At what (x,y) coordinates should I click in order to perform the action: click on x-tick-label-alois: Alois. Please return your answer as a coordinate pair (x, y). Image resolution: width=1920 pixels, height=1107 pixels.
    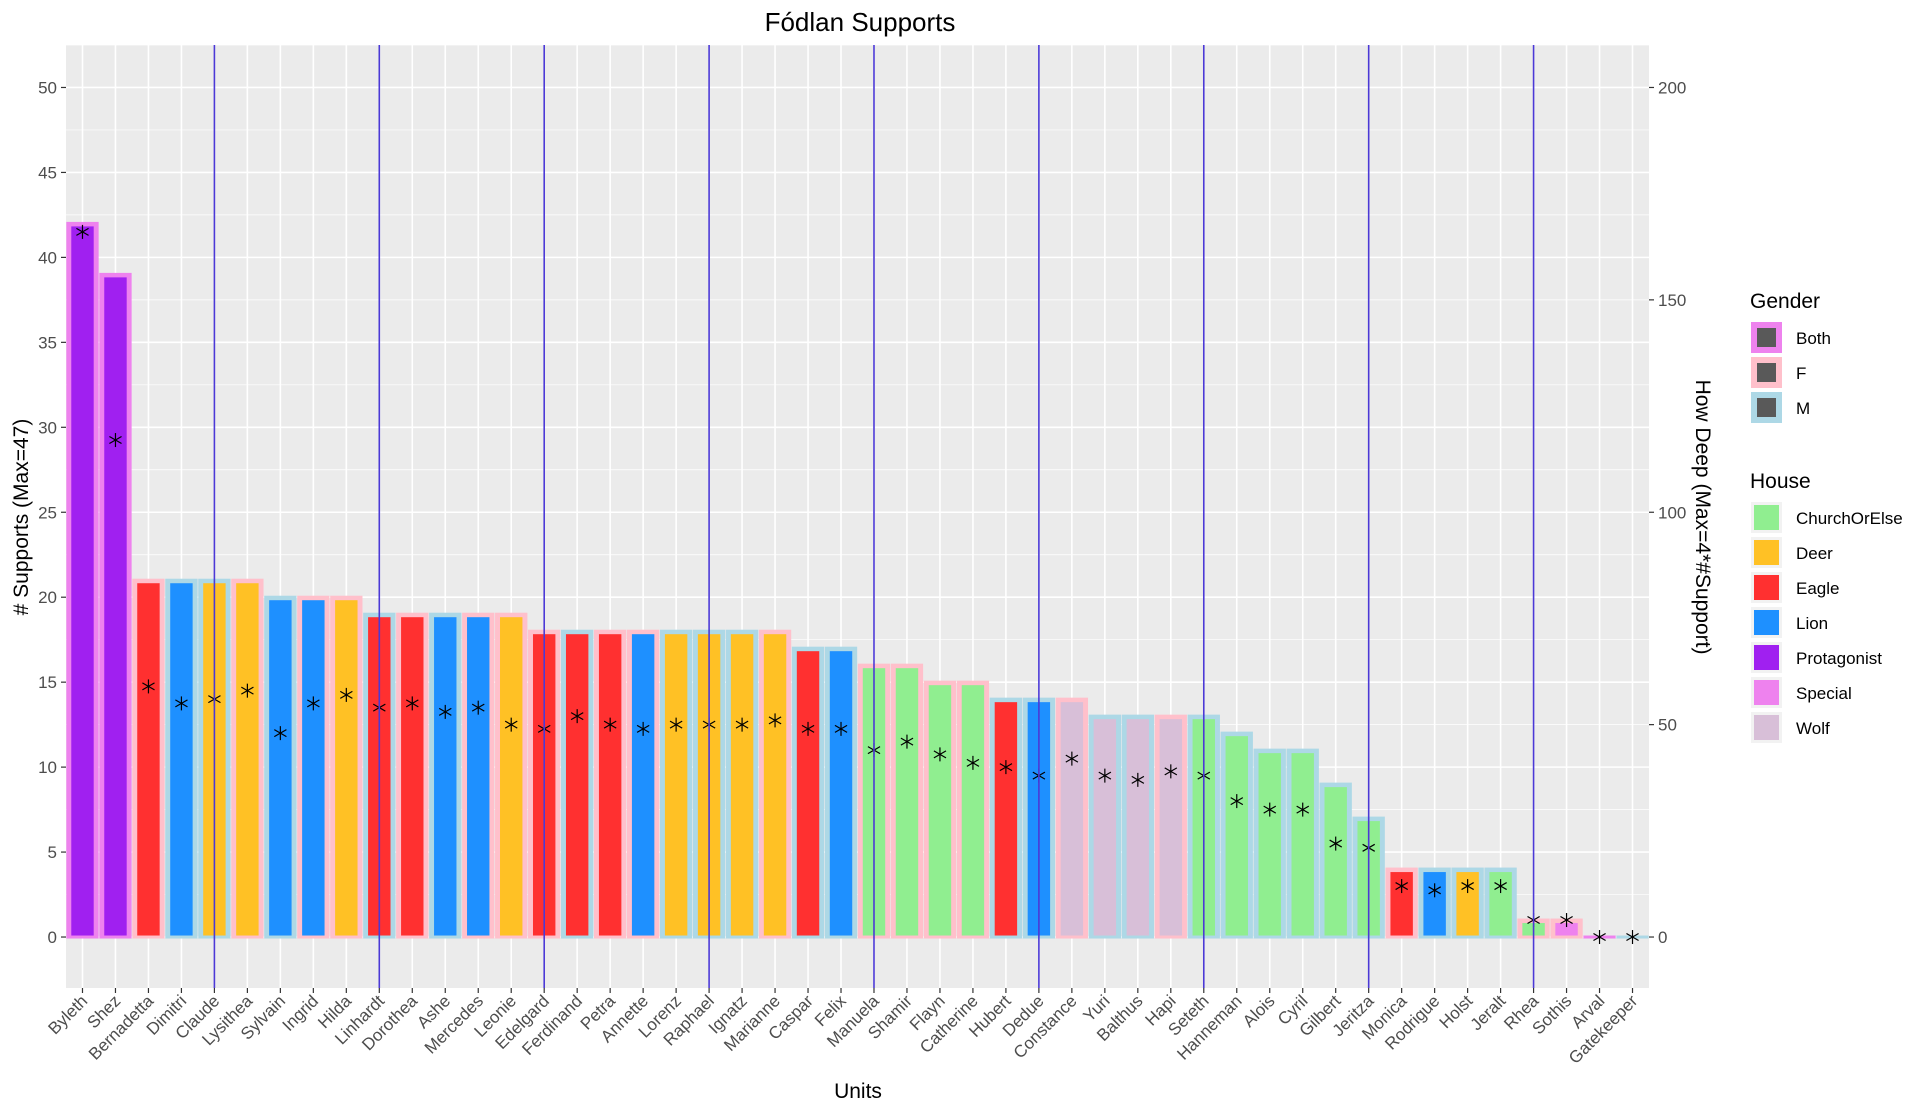
    Looking at the image, I should click on (1258, 1010).